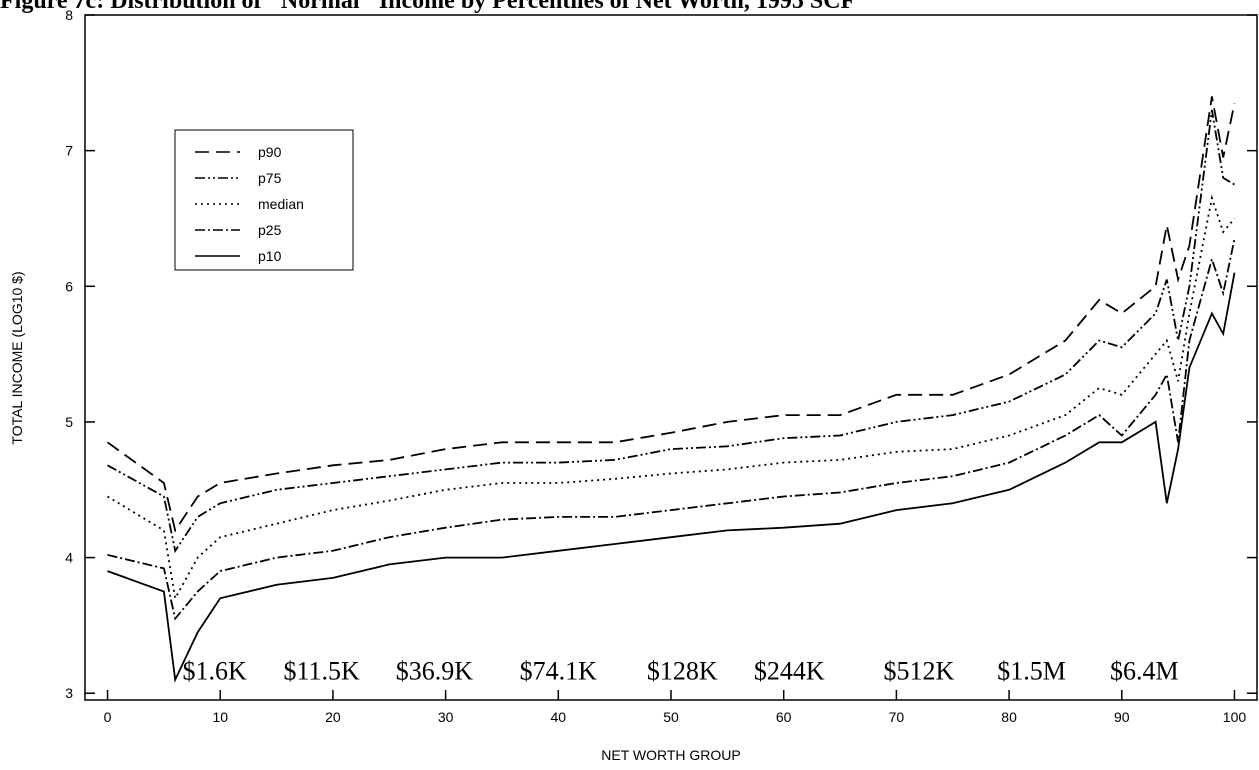 This screenshot has width=1259, height=770. I want to click on x-tick-label: 80, so click(1009, 717).